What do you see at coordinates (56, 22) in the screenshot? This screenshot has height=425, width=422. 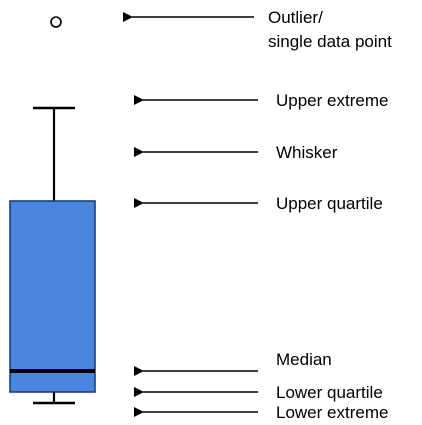 I see `outlier-circle-icon` at bounding box center [56, 22].